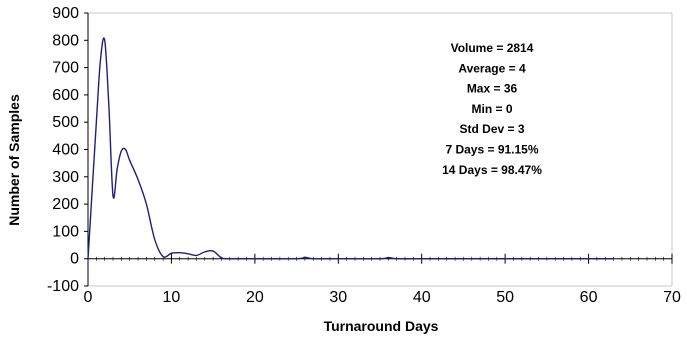 The height and width of the screenshot is (339, 687). I want to click on x-tick-label: 0, so click(88, 297).